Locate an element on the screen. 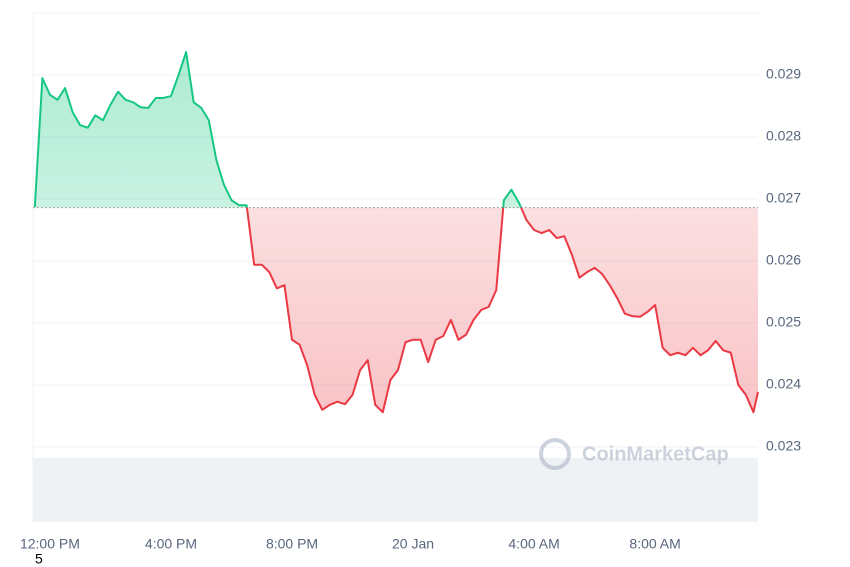 The image size is (850, 567). watermark-text: CoinMarketCap is located at coordinates (655, 454).